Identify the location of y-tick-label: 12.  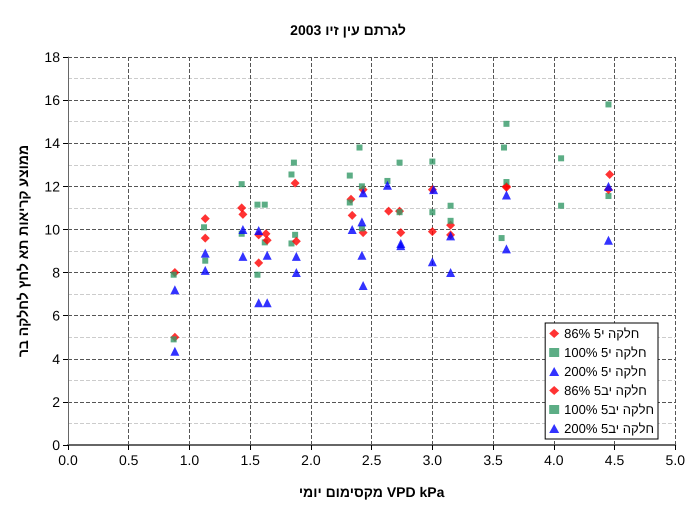
(52, 186).